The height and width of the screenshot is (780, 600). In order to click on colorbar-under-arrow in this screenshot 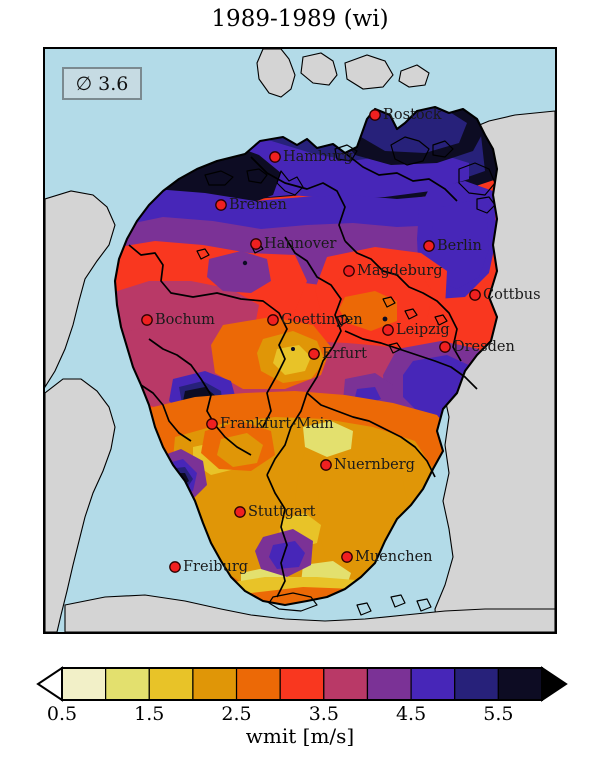, I will do `click(49, 684)`.